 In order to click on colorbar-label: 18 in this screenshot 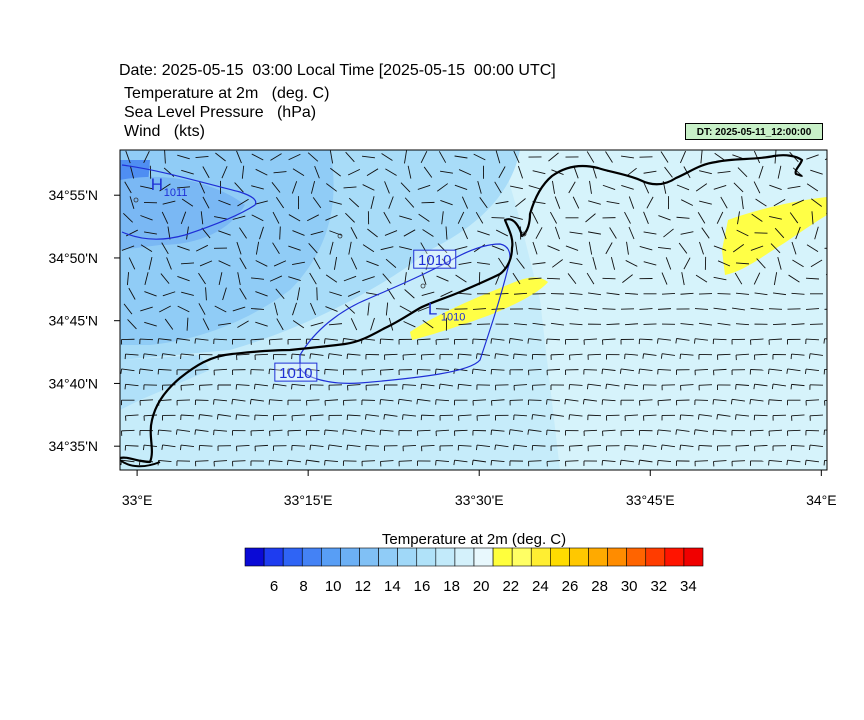, I will do `click(451, 586)`.